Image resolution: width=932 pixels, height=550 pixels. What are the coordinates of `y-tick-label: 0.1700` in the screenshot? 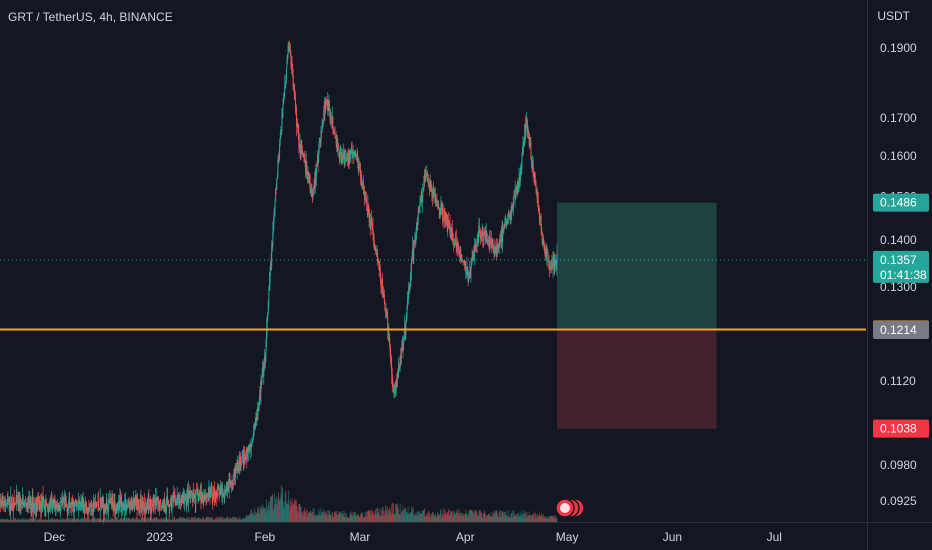 It's located at (898, 118).